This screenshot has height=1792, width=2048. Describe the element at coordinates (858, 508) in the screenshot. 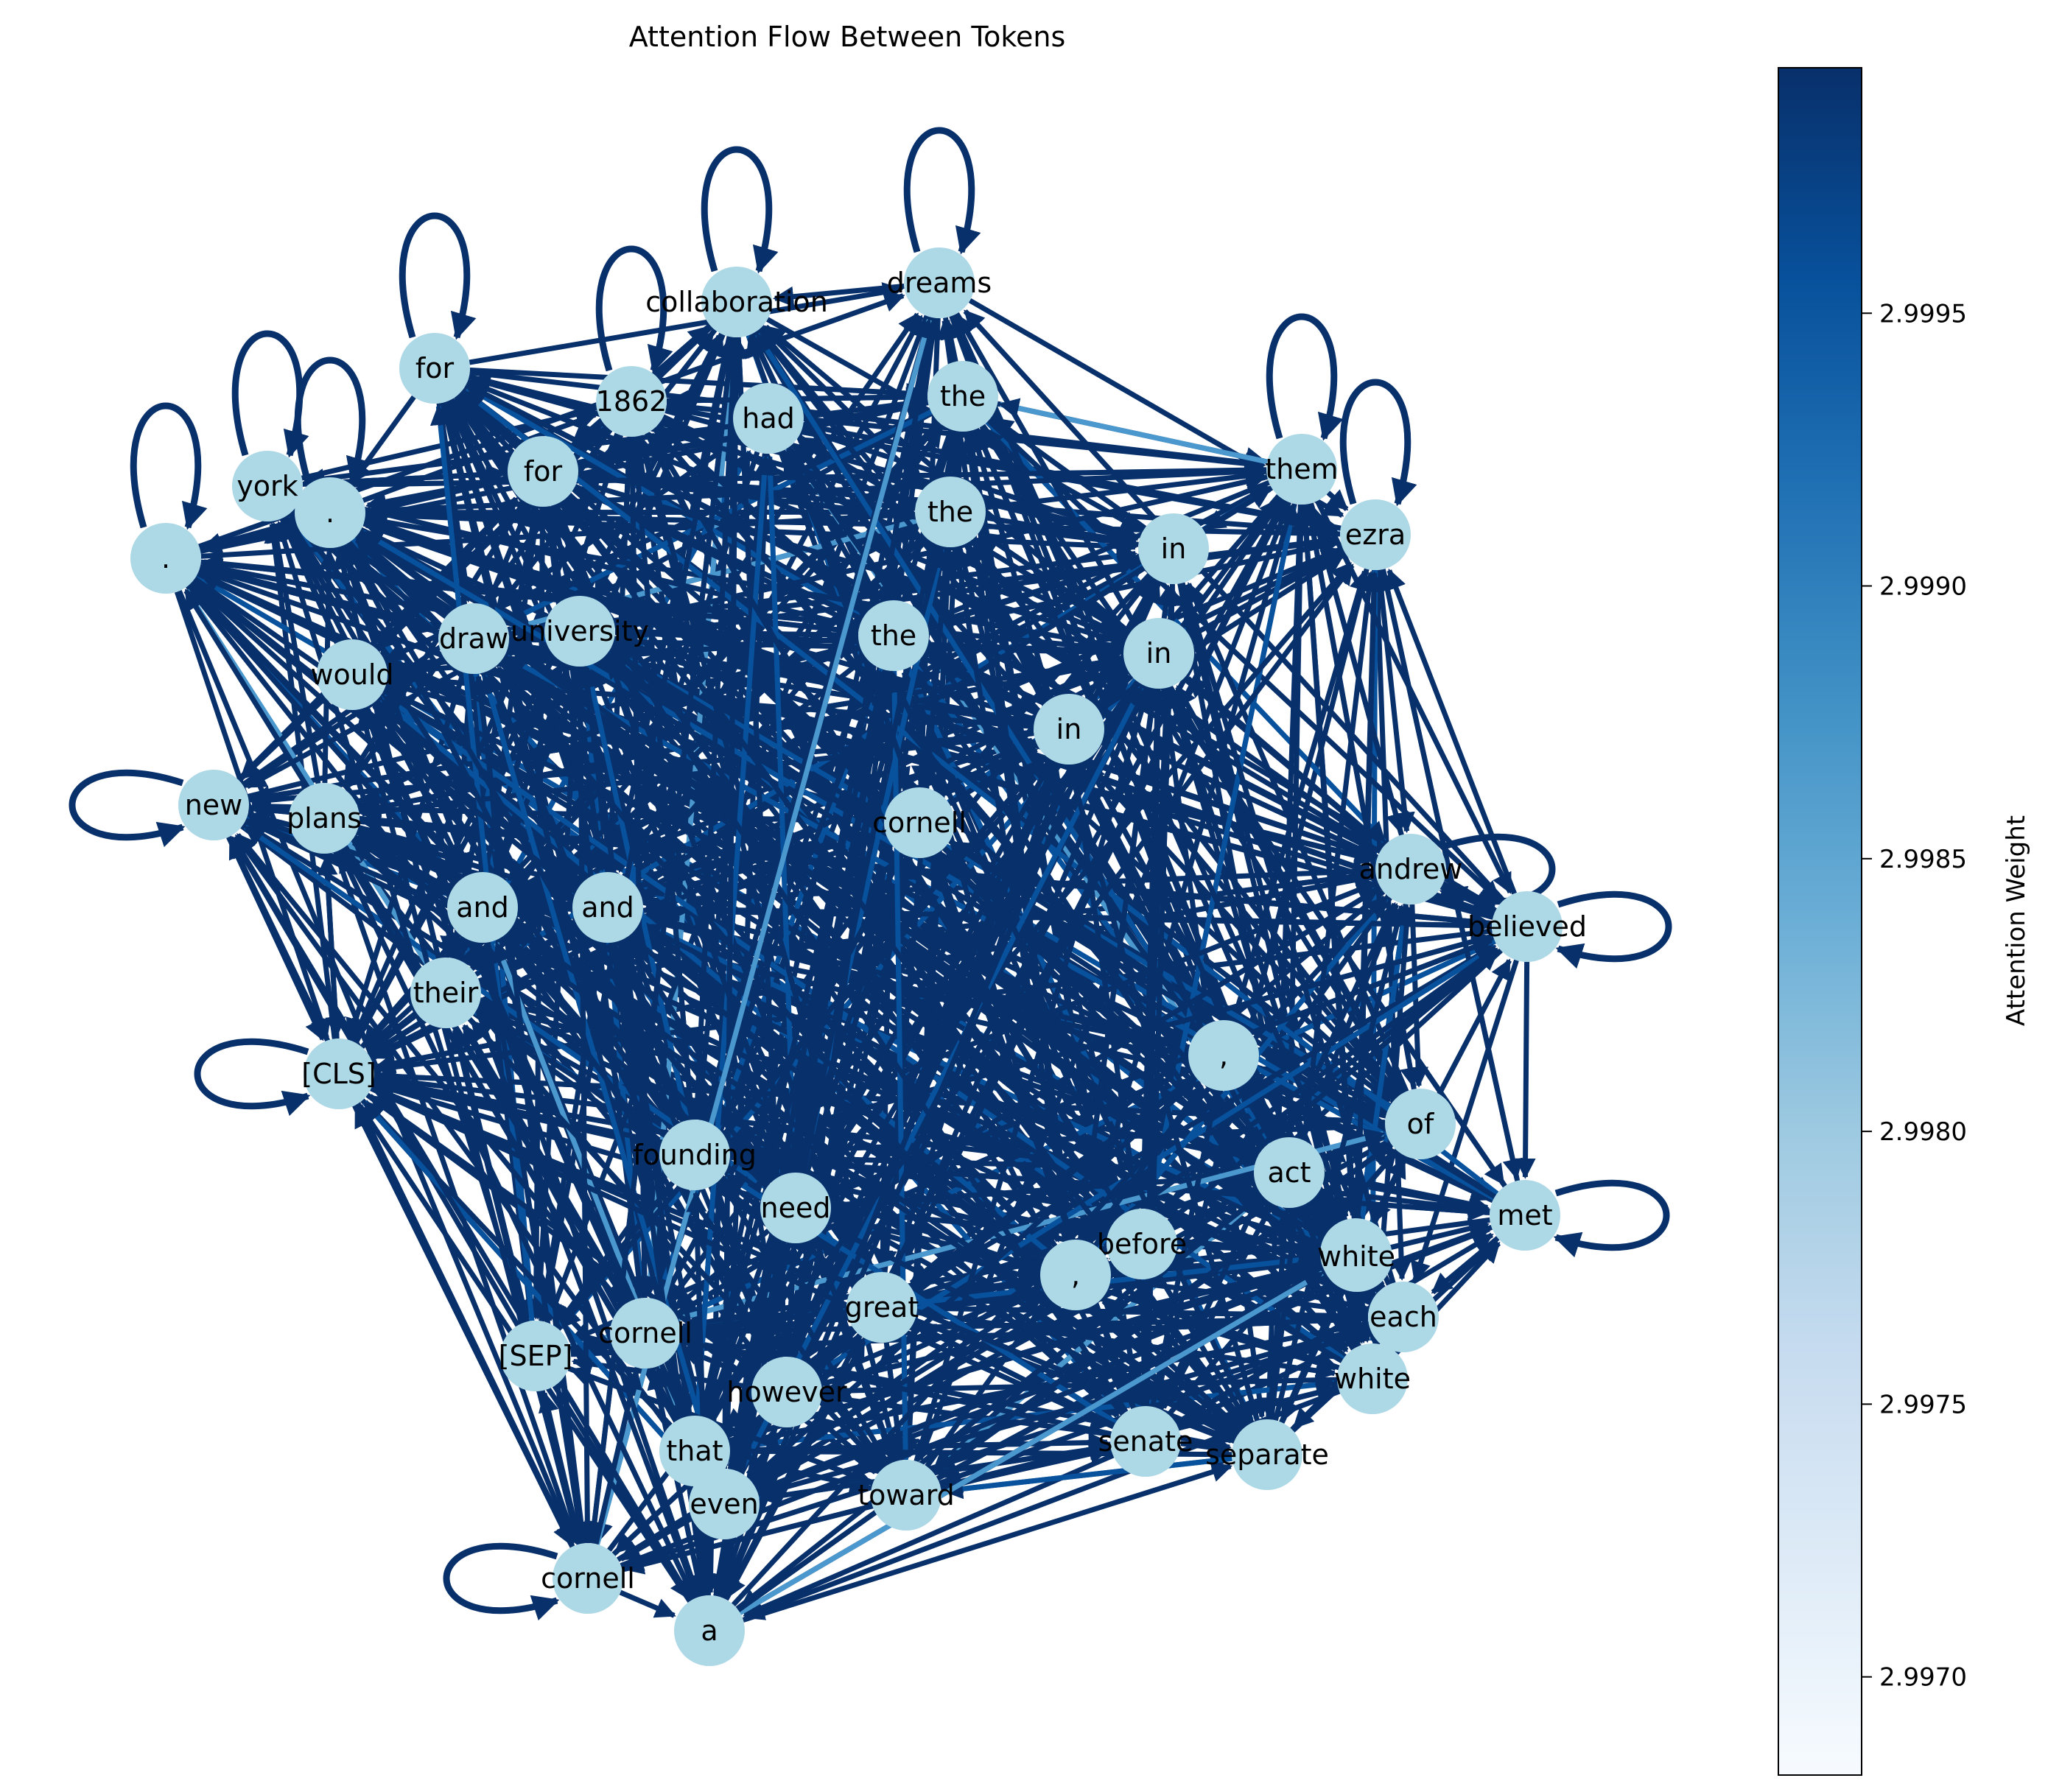

I see `attention-edge-in1-to-for2` at that location.